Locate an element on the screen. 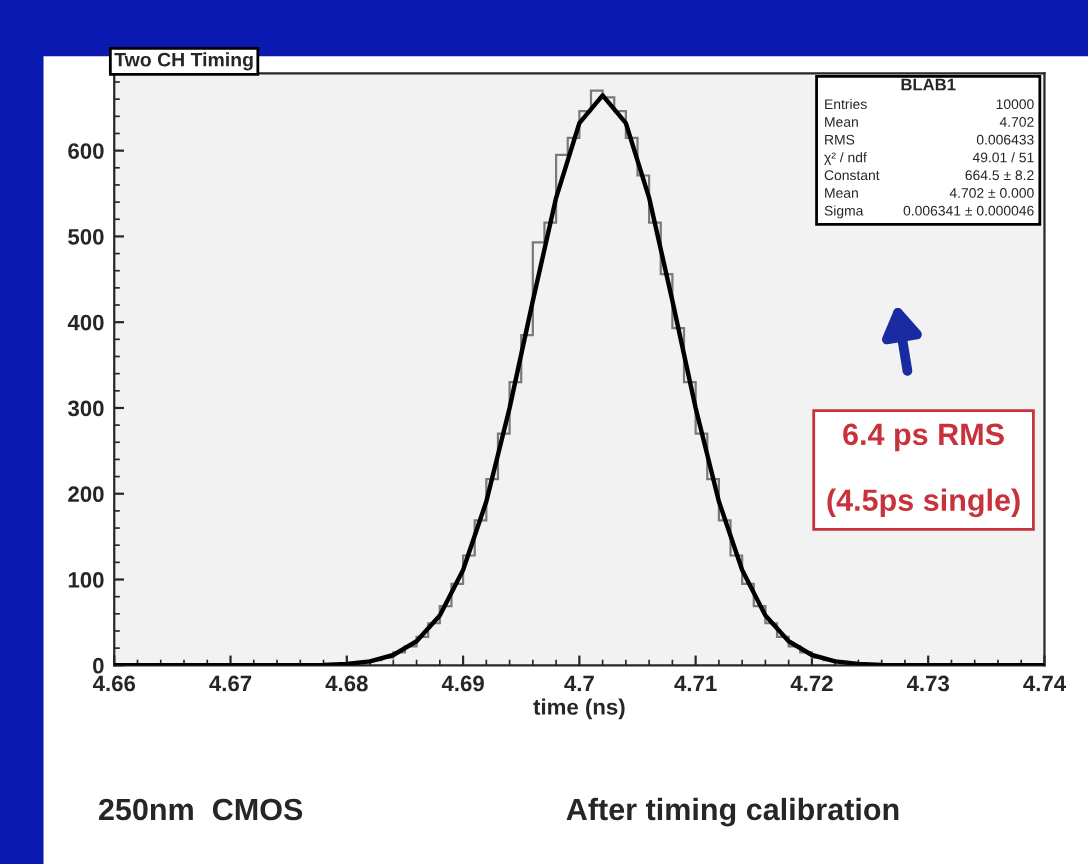 This screenshot has height=864, width=1088. annotation: BLAB1 is located at coordinates (928, 84).